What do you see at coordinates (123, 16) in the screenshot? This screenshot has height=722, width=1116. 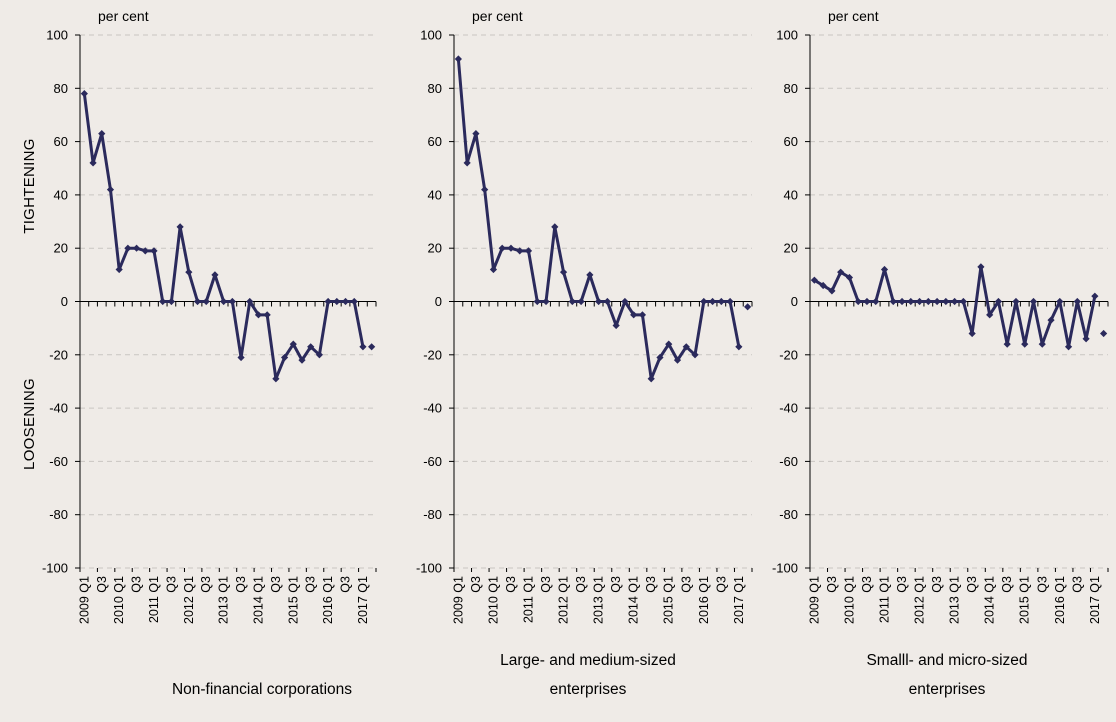 I see `unit-label: per cent` at bounding box center [123, 16].